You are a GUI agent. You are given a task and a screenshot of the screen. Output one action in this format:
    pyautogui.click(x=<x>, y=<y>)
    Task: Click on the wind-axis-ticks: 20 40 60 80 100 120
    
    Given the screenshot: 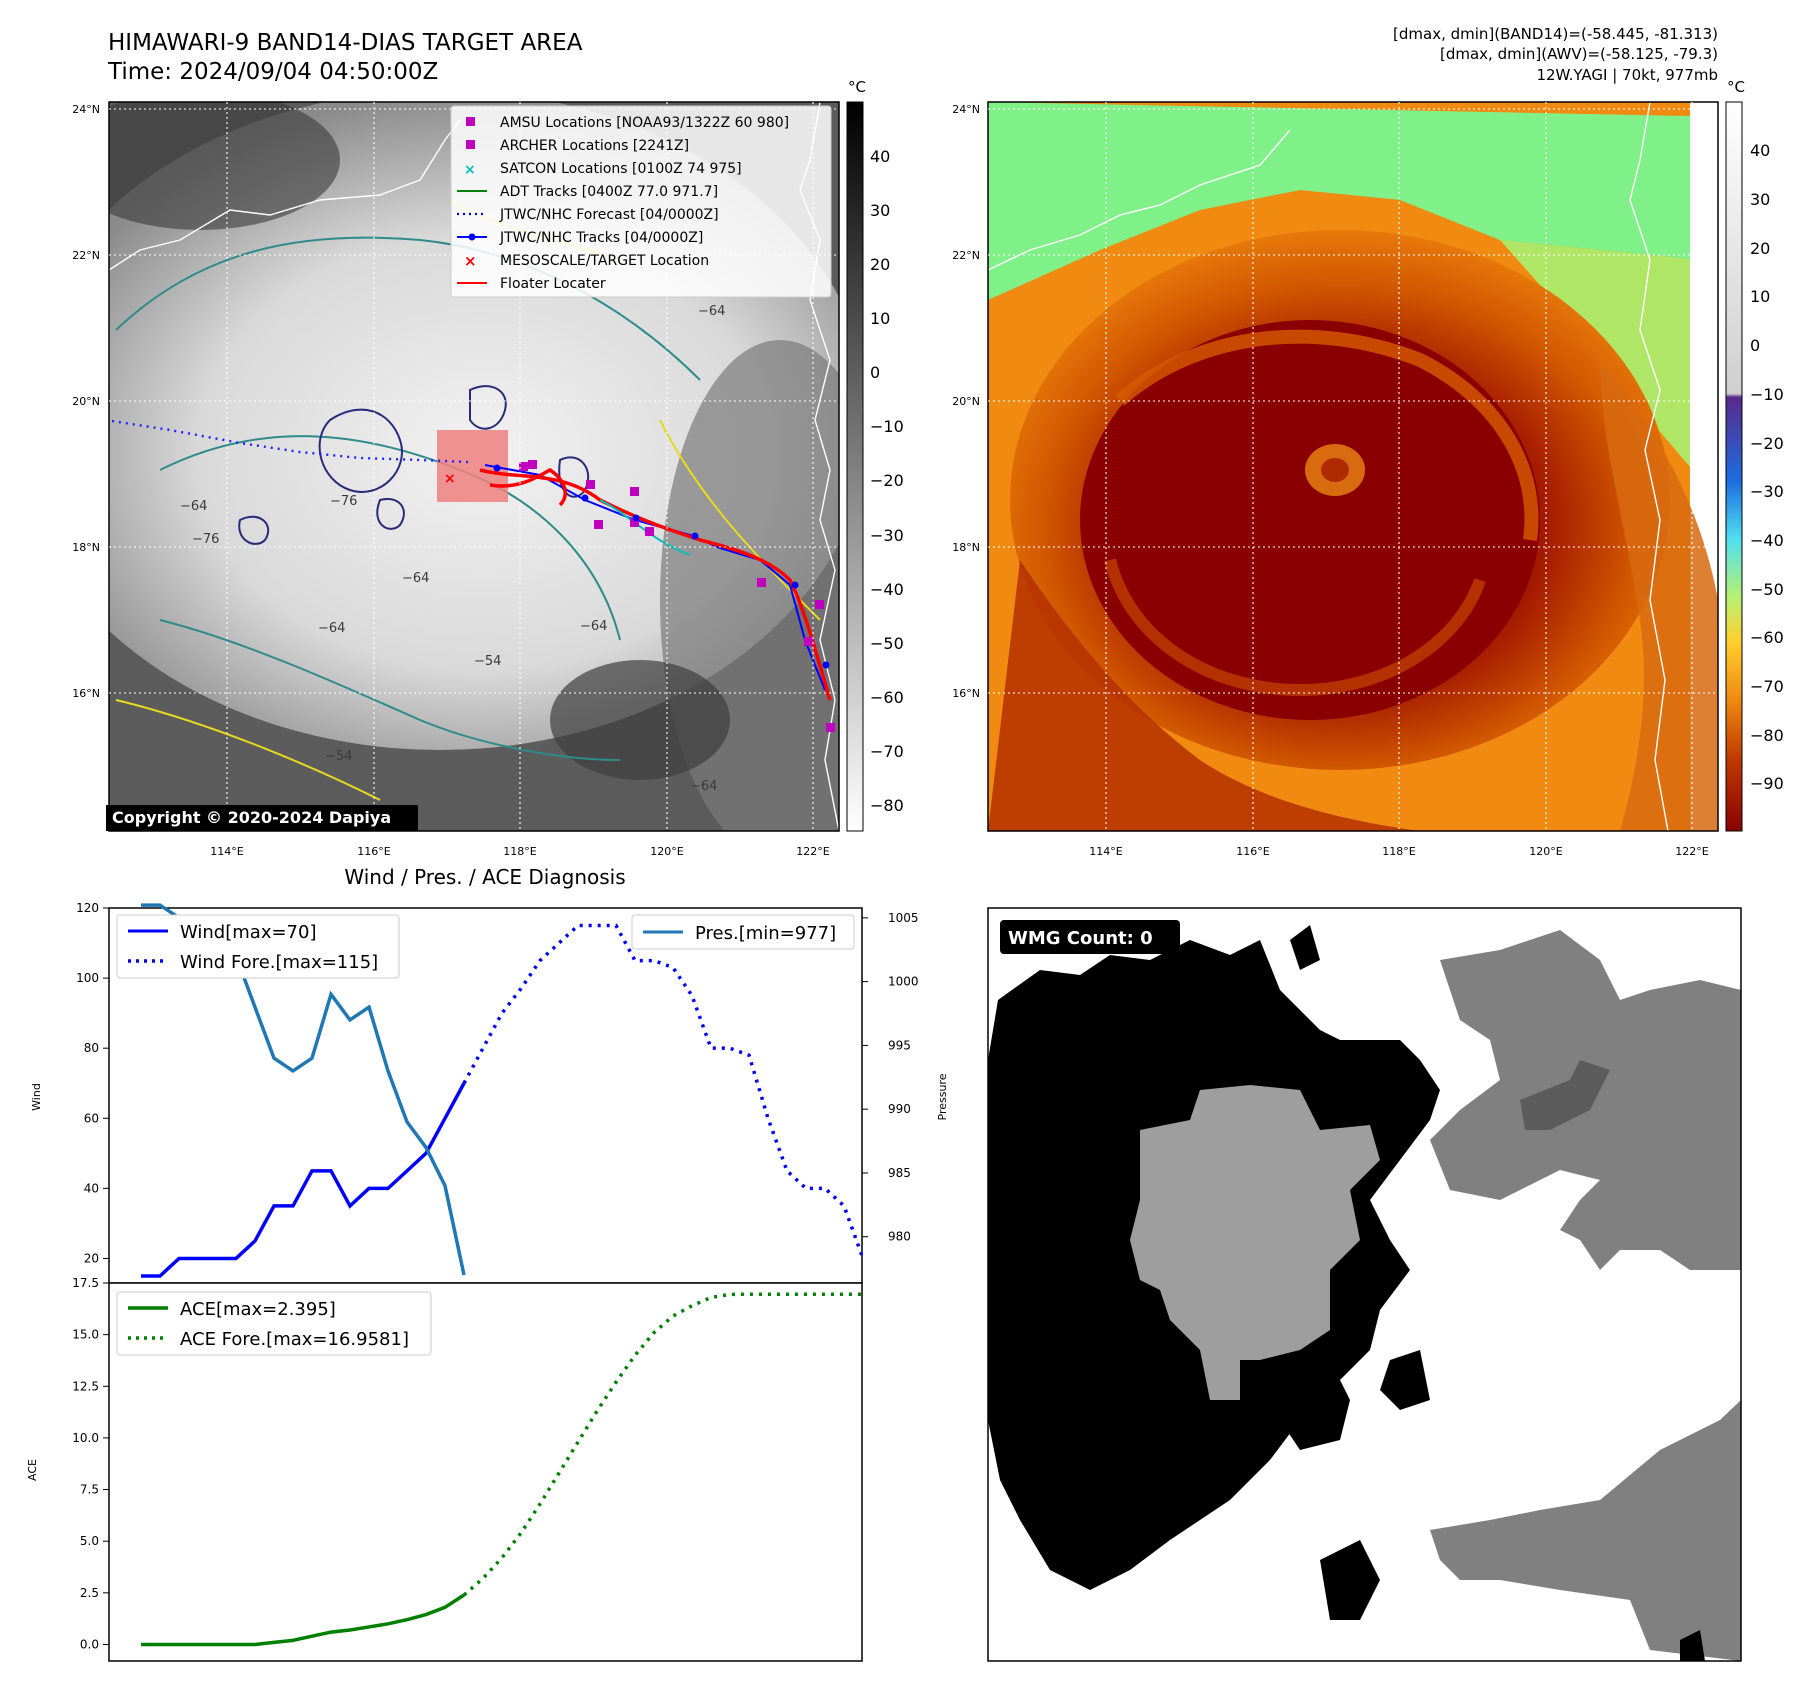 What is the action you would take?
    pyautogui.click(x=92, y=1083)
    